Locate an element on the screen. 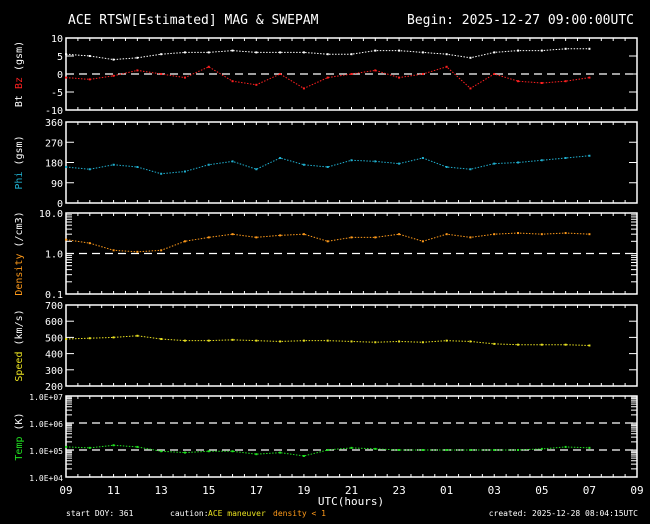 This screenshot has height=524, width=650. caution-maneuver: ACE maneuver is located at coordinates (237, 513).